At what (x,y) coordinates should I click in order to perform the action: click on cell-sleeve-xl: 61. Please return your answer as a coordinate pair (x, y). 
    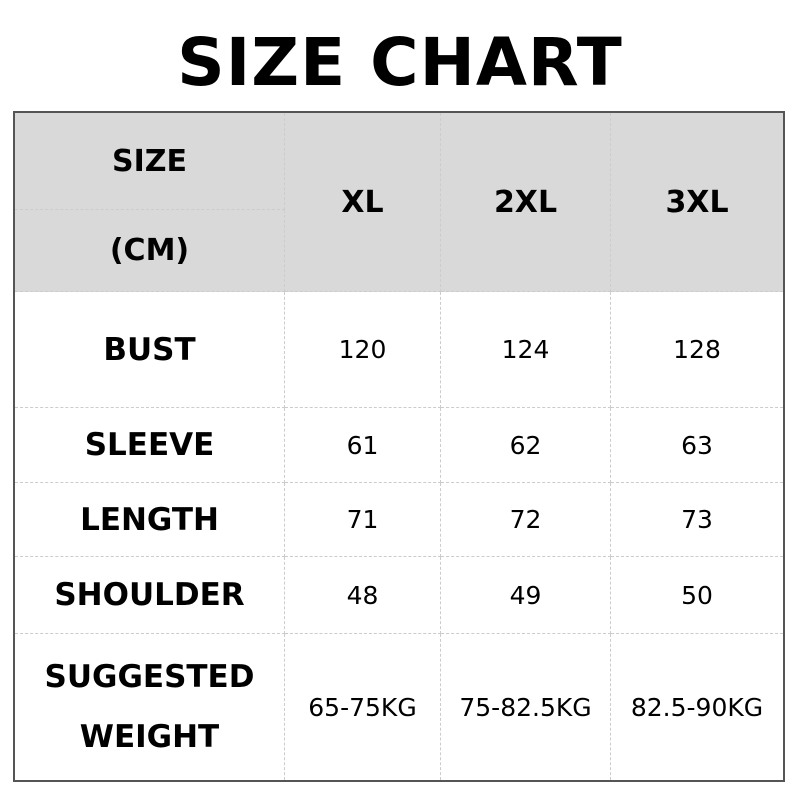
    Looking at the image, I should click on (363, 445).